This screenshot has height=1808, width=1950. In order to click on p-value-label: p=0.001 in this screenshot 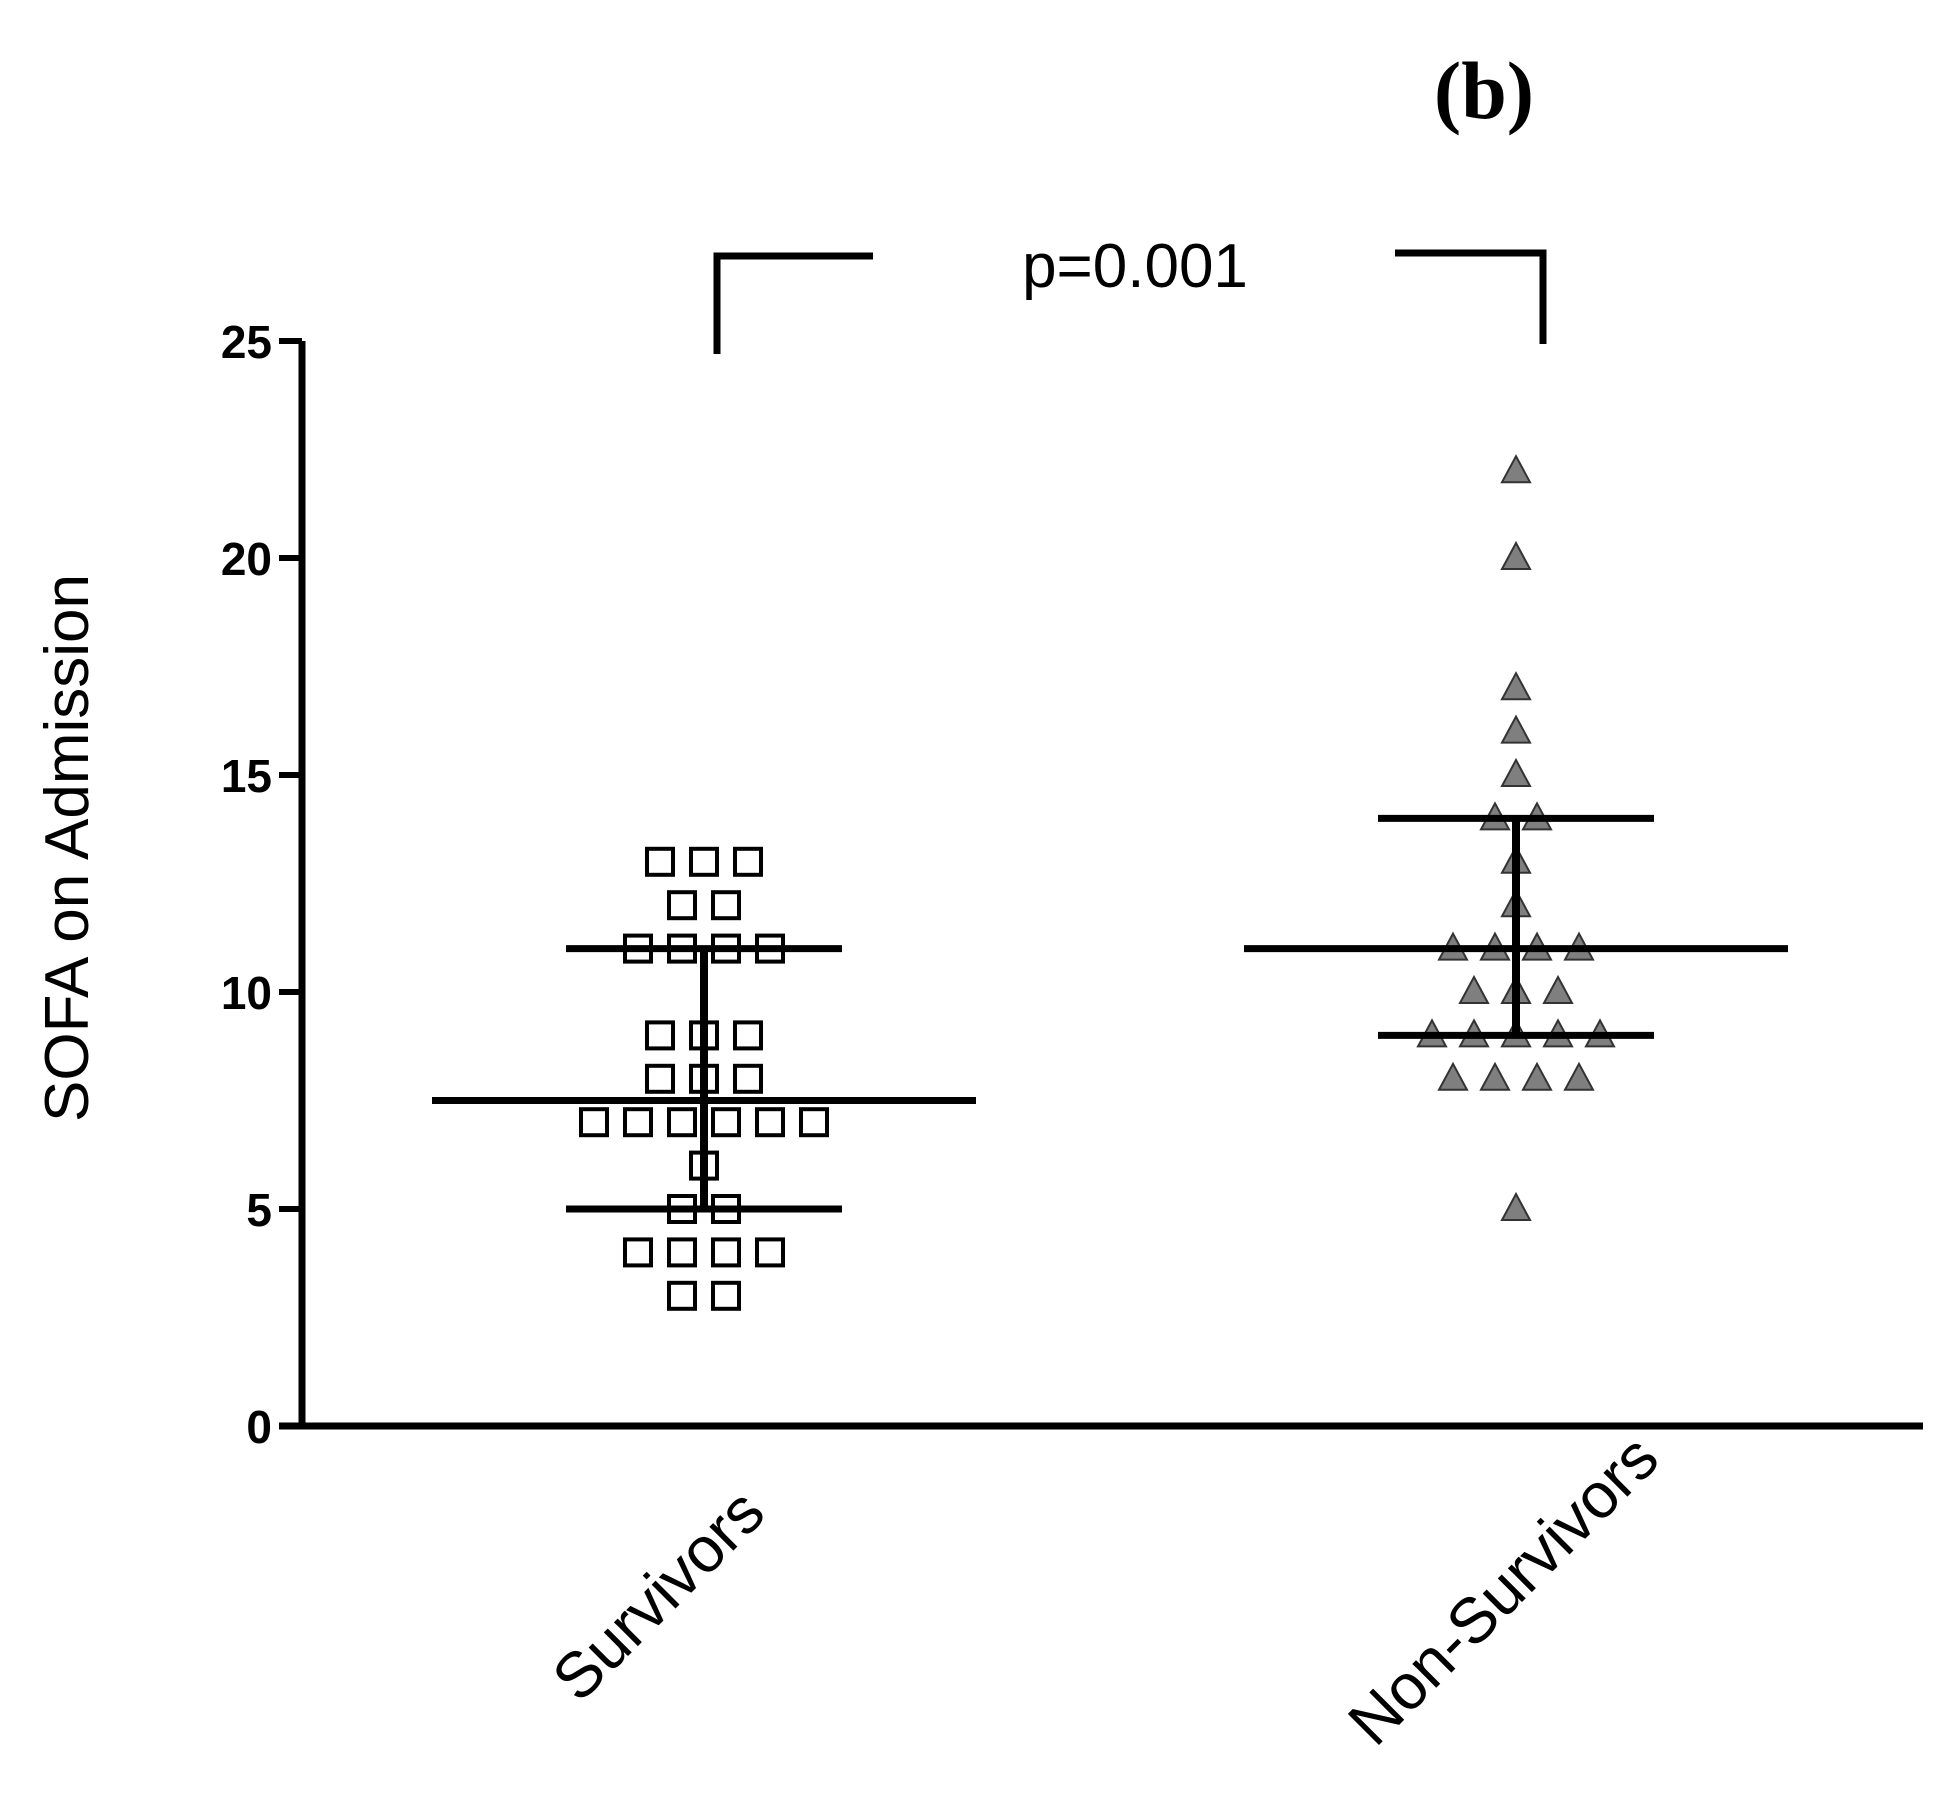, I will do `click(1135, 266)`.